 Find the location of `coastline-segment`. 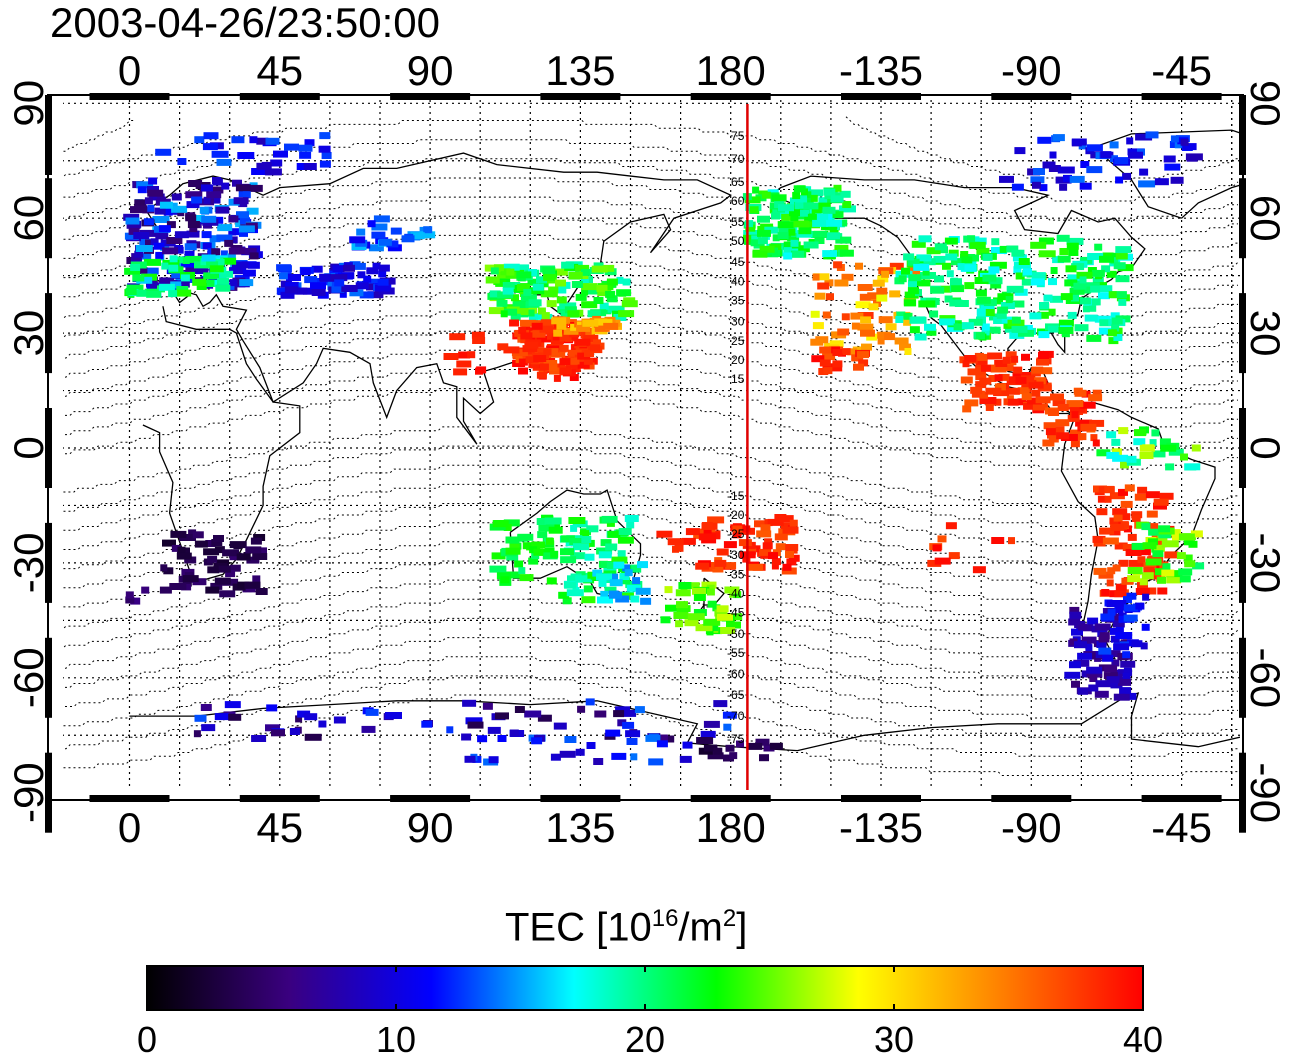

coastline-segment is located at coordinates (221, 444).